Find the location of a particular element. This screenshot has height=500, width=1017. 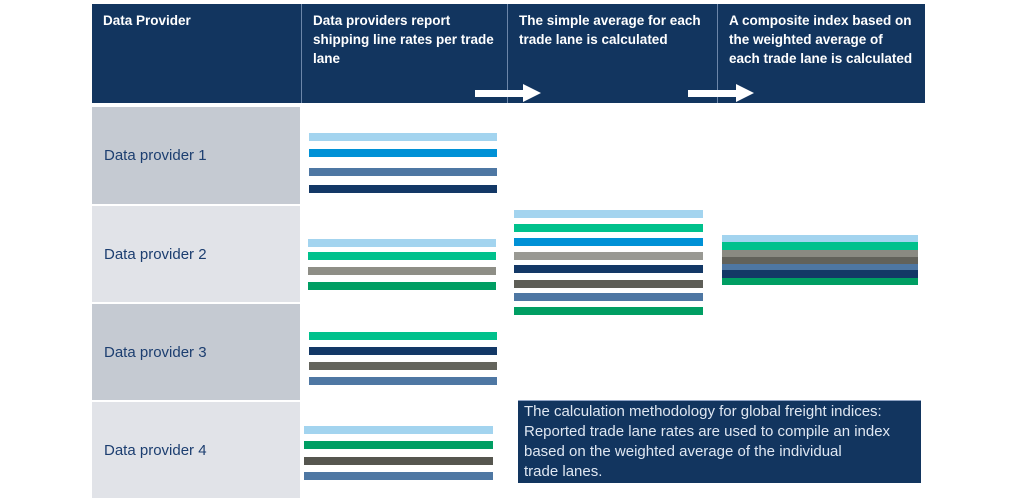

provider4-rates-slate-gray-bar is located at coordinates (398, 461).